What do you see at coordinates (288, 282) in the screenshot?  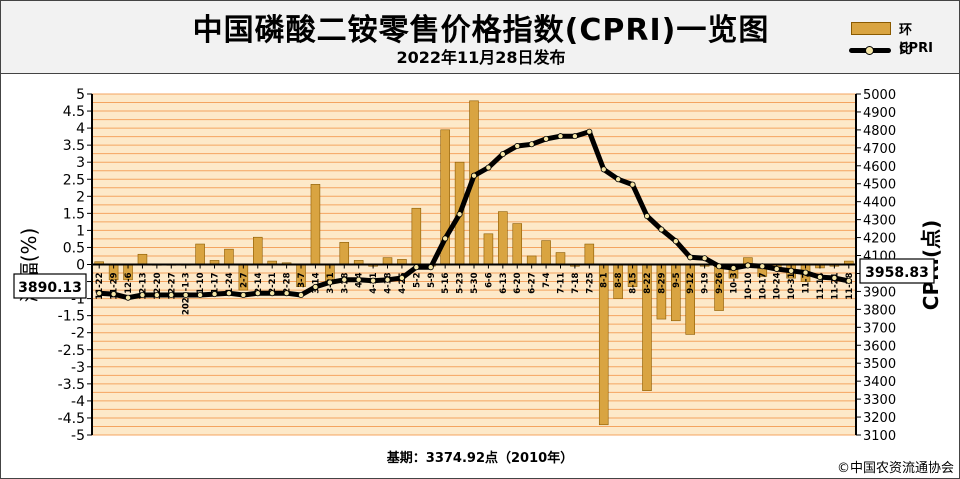 I see `x-tick-label: 2-28` at bounding box center [288, 282].